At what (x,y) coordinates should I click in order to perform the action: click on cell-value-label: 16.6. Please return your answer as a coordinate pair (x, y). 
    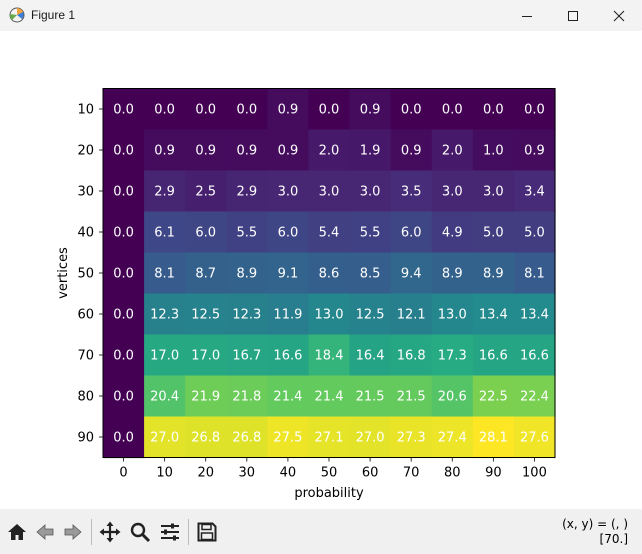
    Looking at the image, I should click on (493, 356).